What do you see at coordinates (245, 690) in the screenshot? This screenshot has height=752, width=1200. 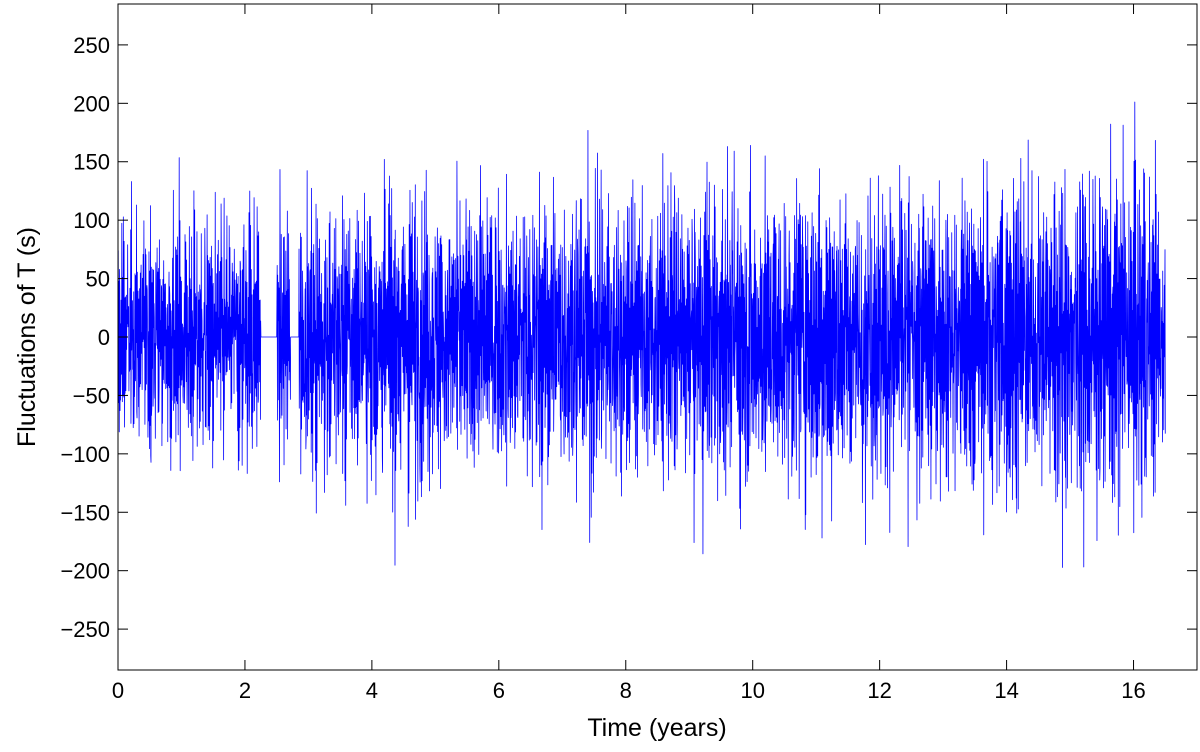 I see `x-tick-label: 2` at bounding box center [245, 690].